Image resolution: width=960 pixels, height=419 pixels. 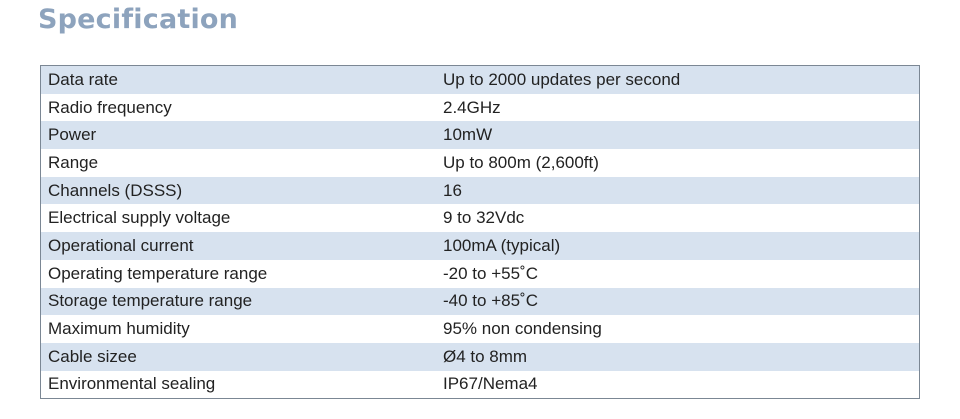 I want to click on table-row: Operating temperature range -20 to +55˚C, so click(x=480, y=273).